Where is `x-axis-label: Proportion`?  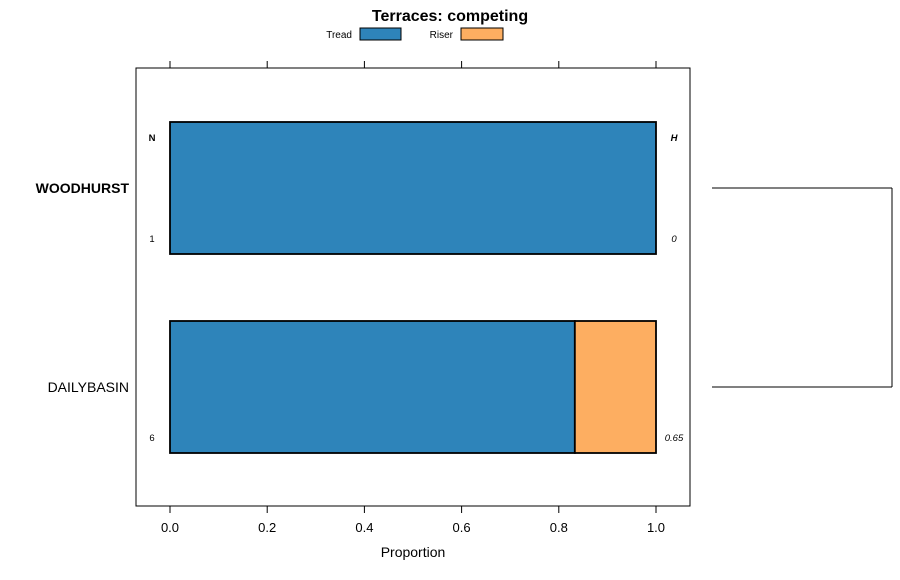
x-axis-label: Proportion is located at coordinates (413, 552).